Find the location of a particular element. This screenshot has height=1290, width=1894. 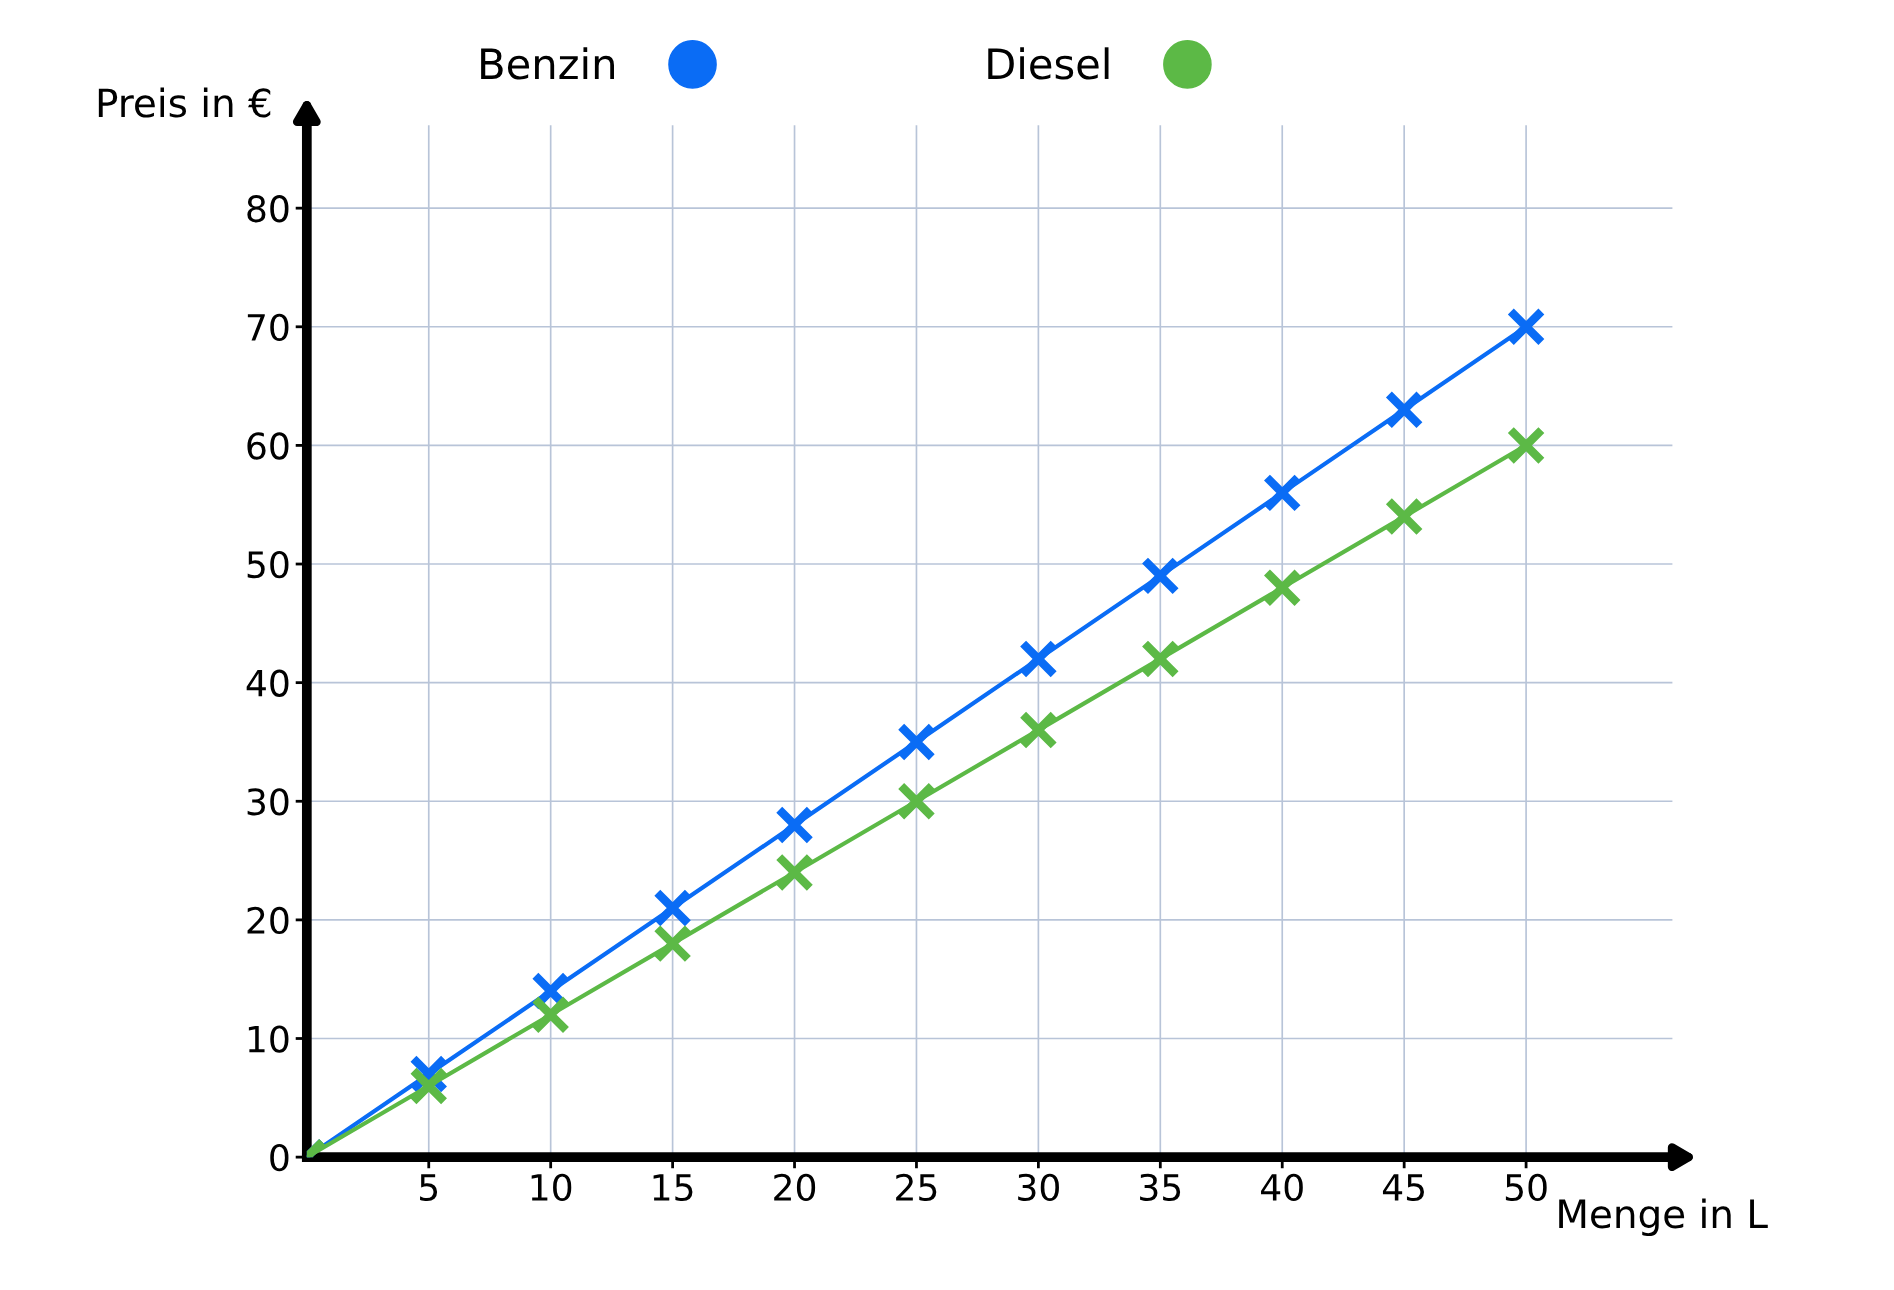

y-tick-label: 10 is located at coordinates (268, 1039).